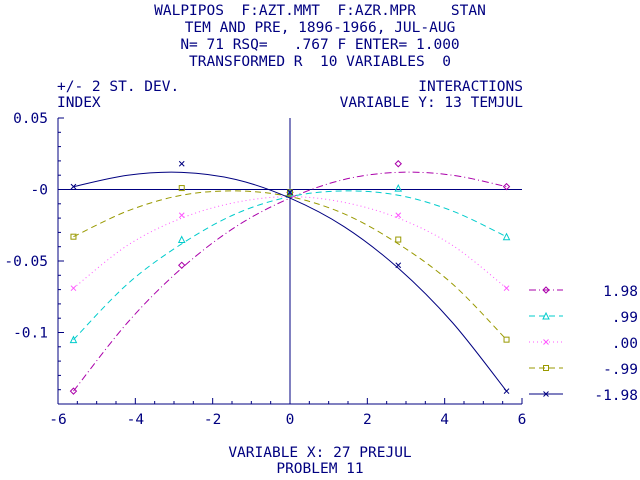 The image size is (640, 480). I want to click on x-tick-label: 4, so click(444, 420).